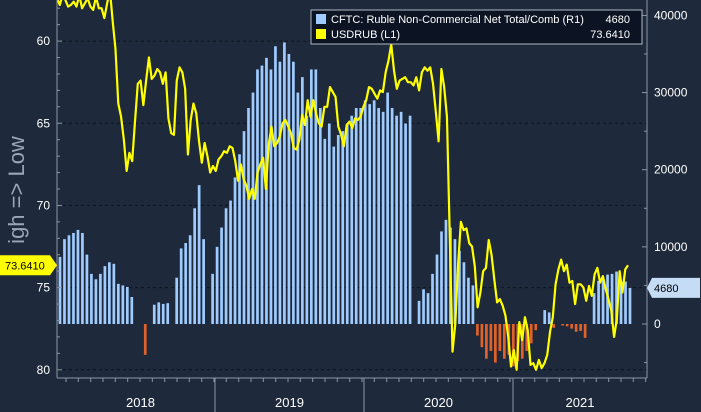 Image resolution: width=701 pixels, height=412 pixels. Describe the element at coordinates (140, 402) in the screenshot. I see `year-label: 2018` at that location.